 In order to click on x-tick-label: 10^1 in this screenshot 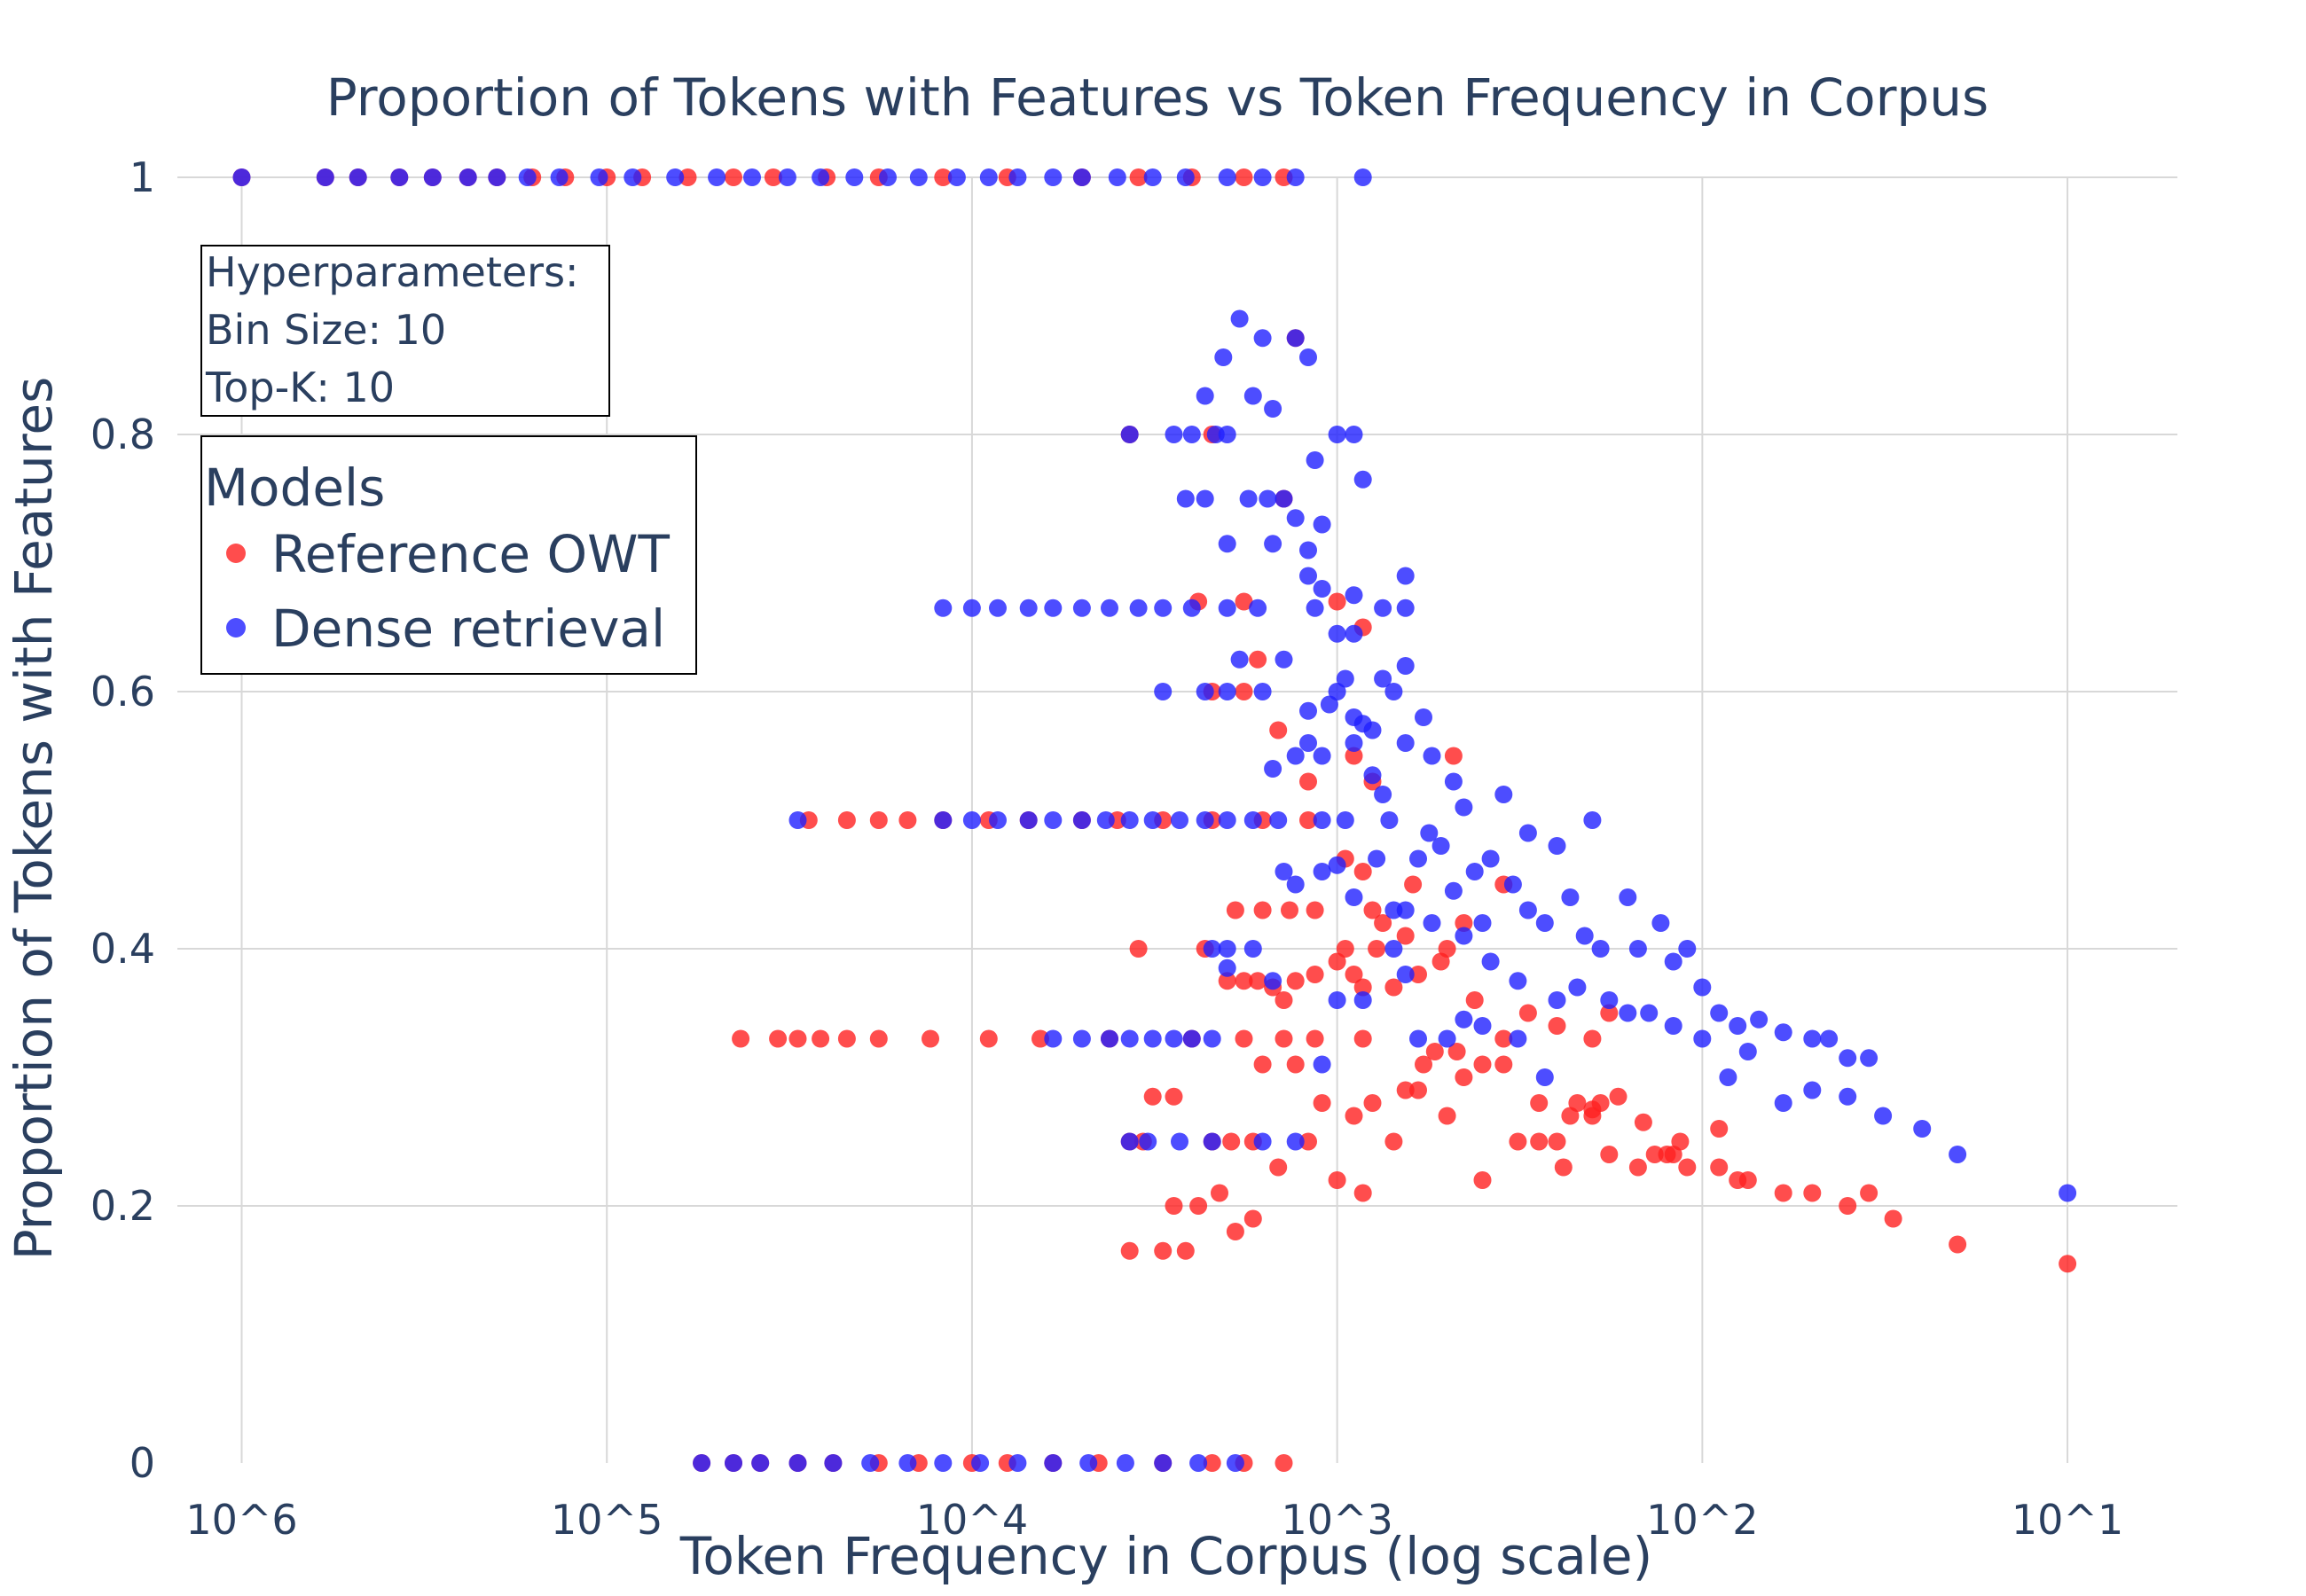, I will do `click(2067, 1520)`.